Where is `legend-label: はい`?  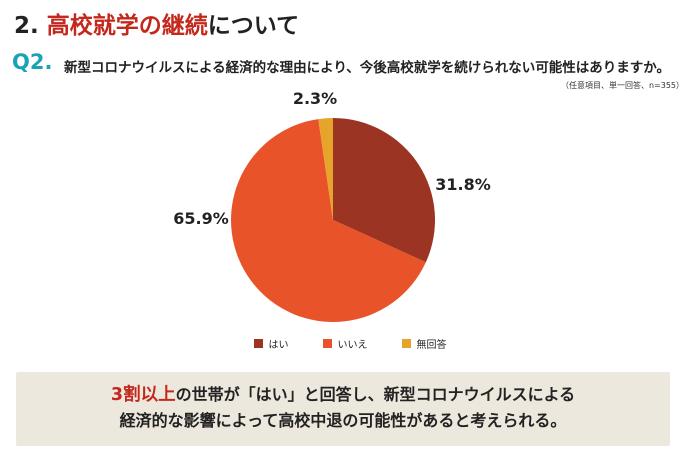 legend-label: はい is located at coordinates (278, 345).